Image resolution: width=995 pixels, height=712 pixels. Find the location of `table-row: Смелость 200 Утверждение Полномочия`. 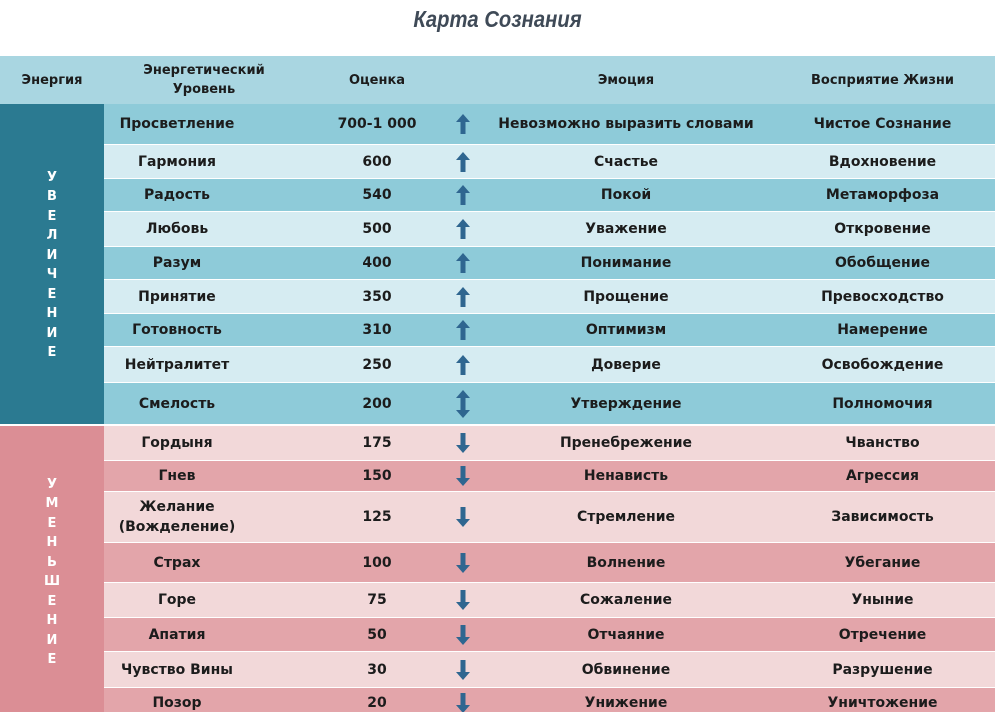

table-row: Смелость 200 Утверждение Полномочия is located at coordinates (549, 403).